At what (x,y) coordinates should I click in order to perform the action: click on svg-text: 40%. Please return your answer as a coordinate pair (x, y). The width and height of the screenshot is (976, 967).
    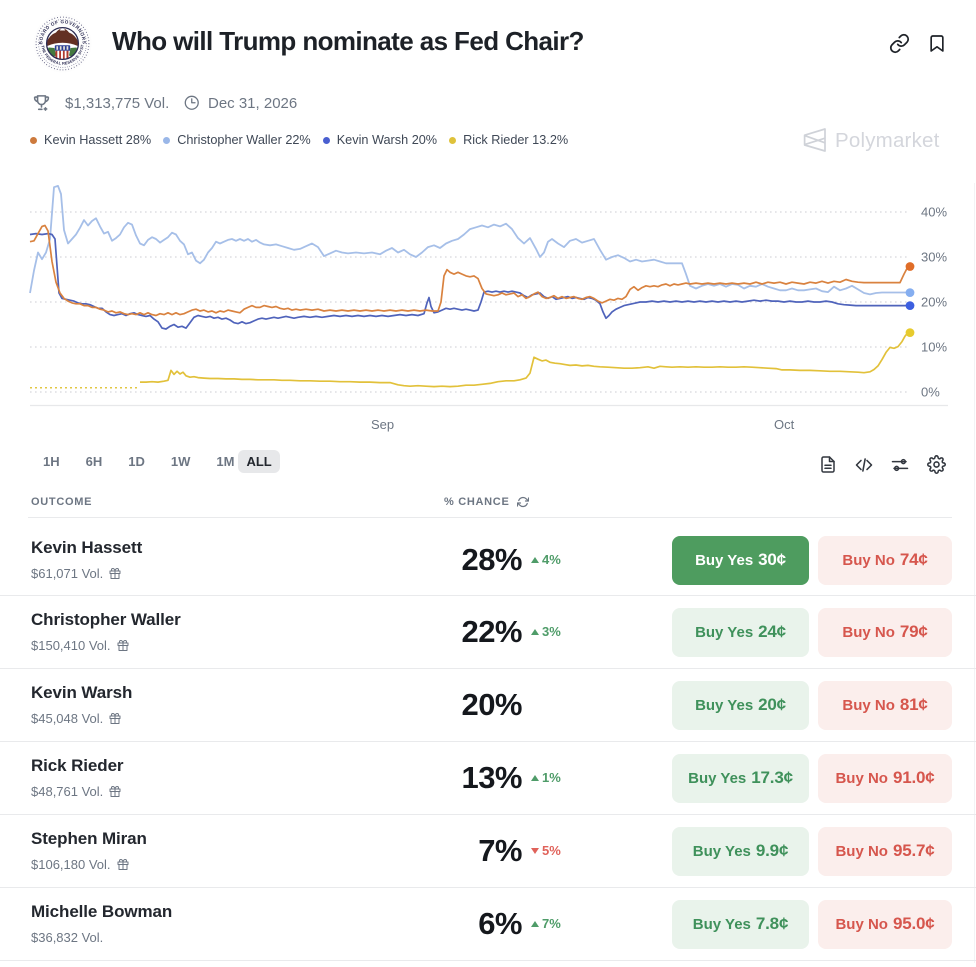
    Looking at the image, I should click on (934, 212).